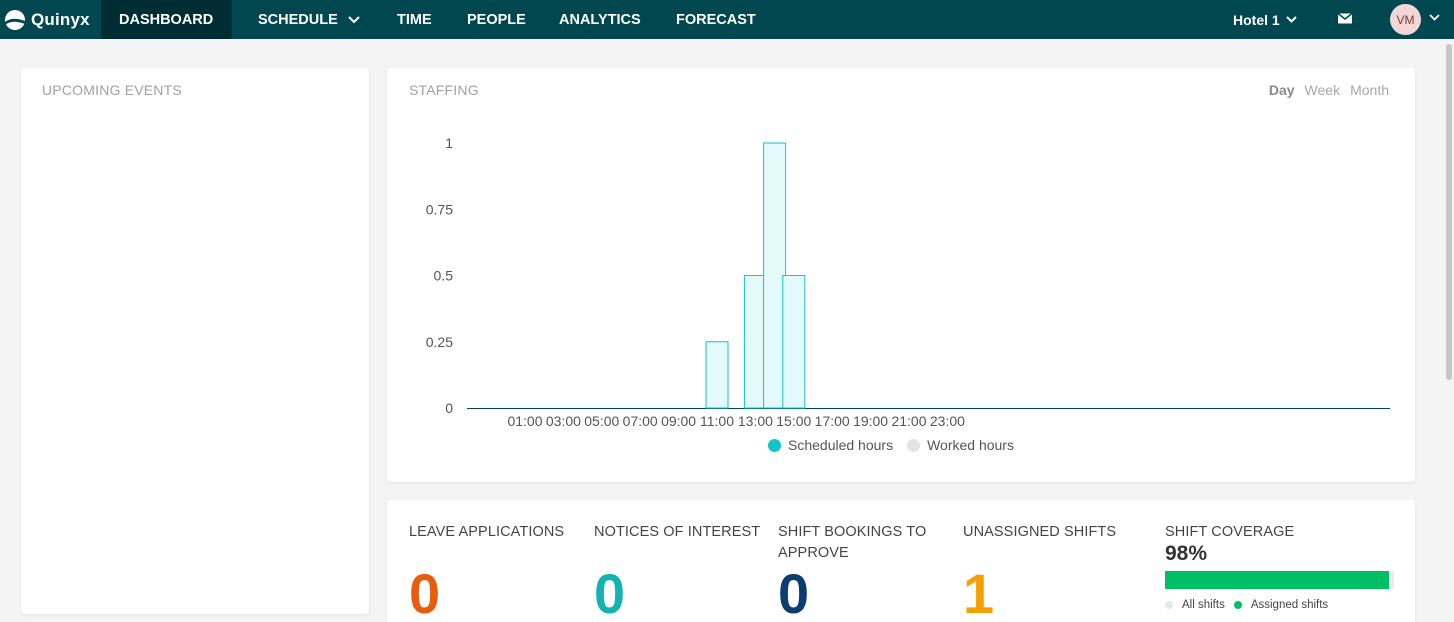  Describe the element at coordinates (1322, 90) in the screenshot. I see `tab-week: Week` at that location.